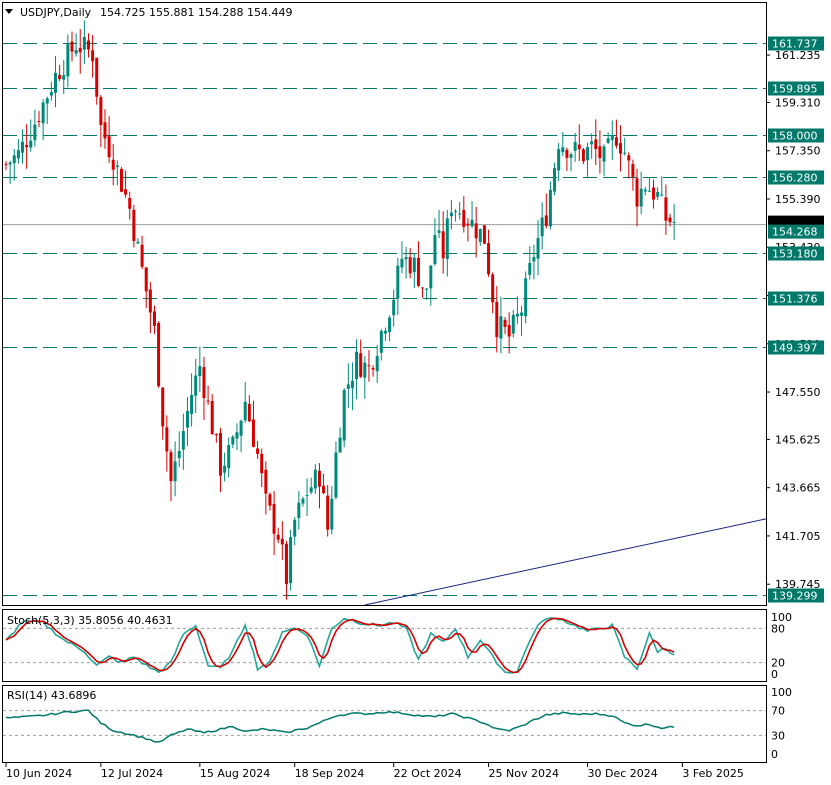 Image resolution: width=831 pixels, height=785 pixels. I want to click on chart-title: USDJPY,Daily, so click(56, 12).